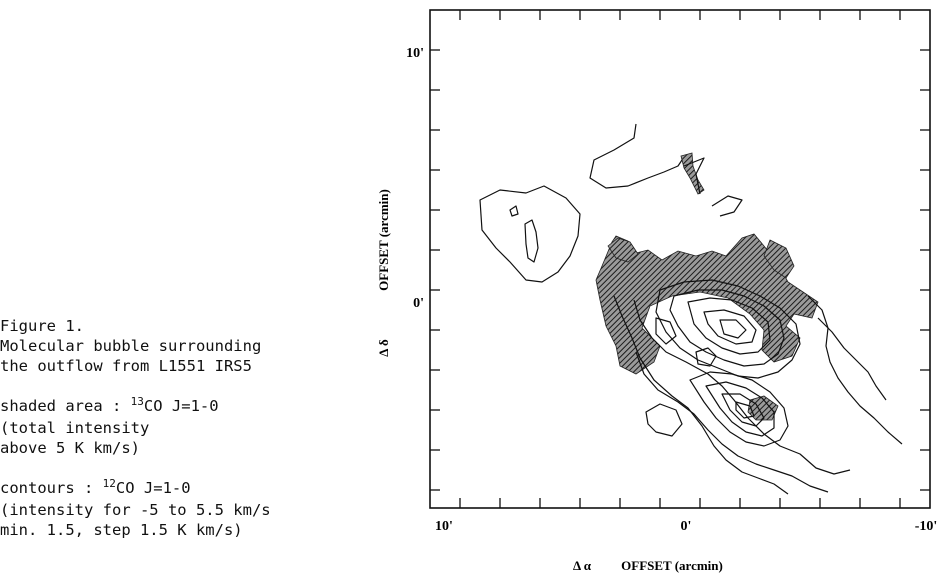 This screenshot has width=947, height=579. What do you see at coordinates (42, 326) in the screenshot?
I see `caption-title: Figure 1.` at bounding box center [42, 326].